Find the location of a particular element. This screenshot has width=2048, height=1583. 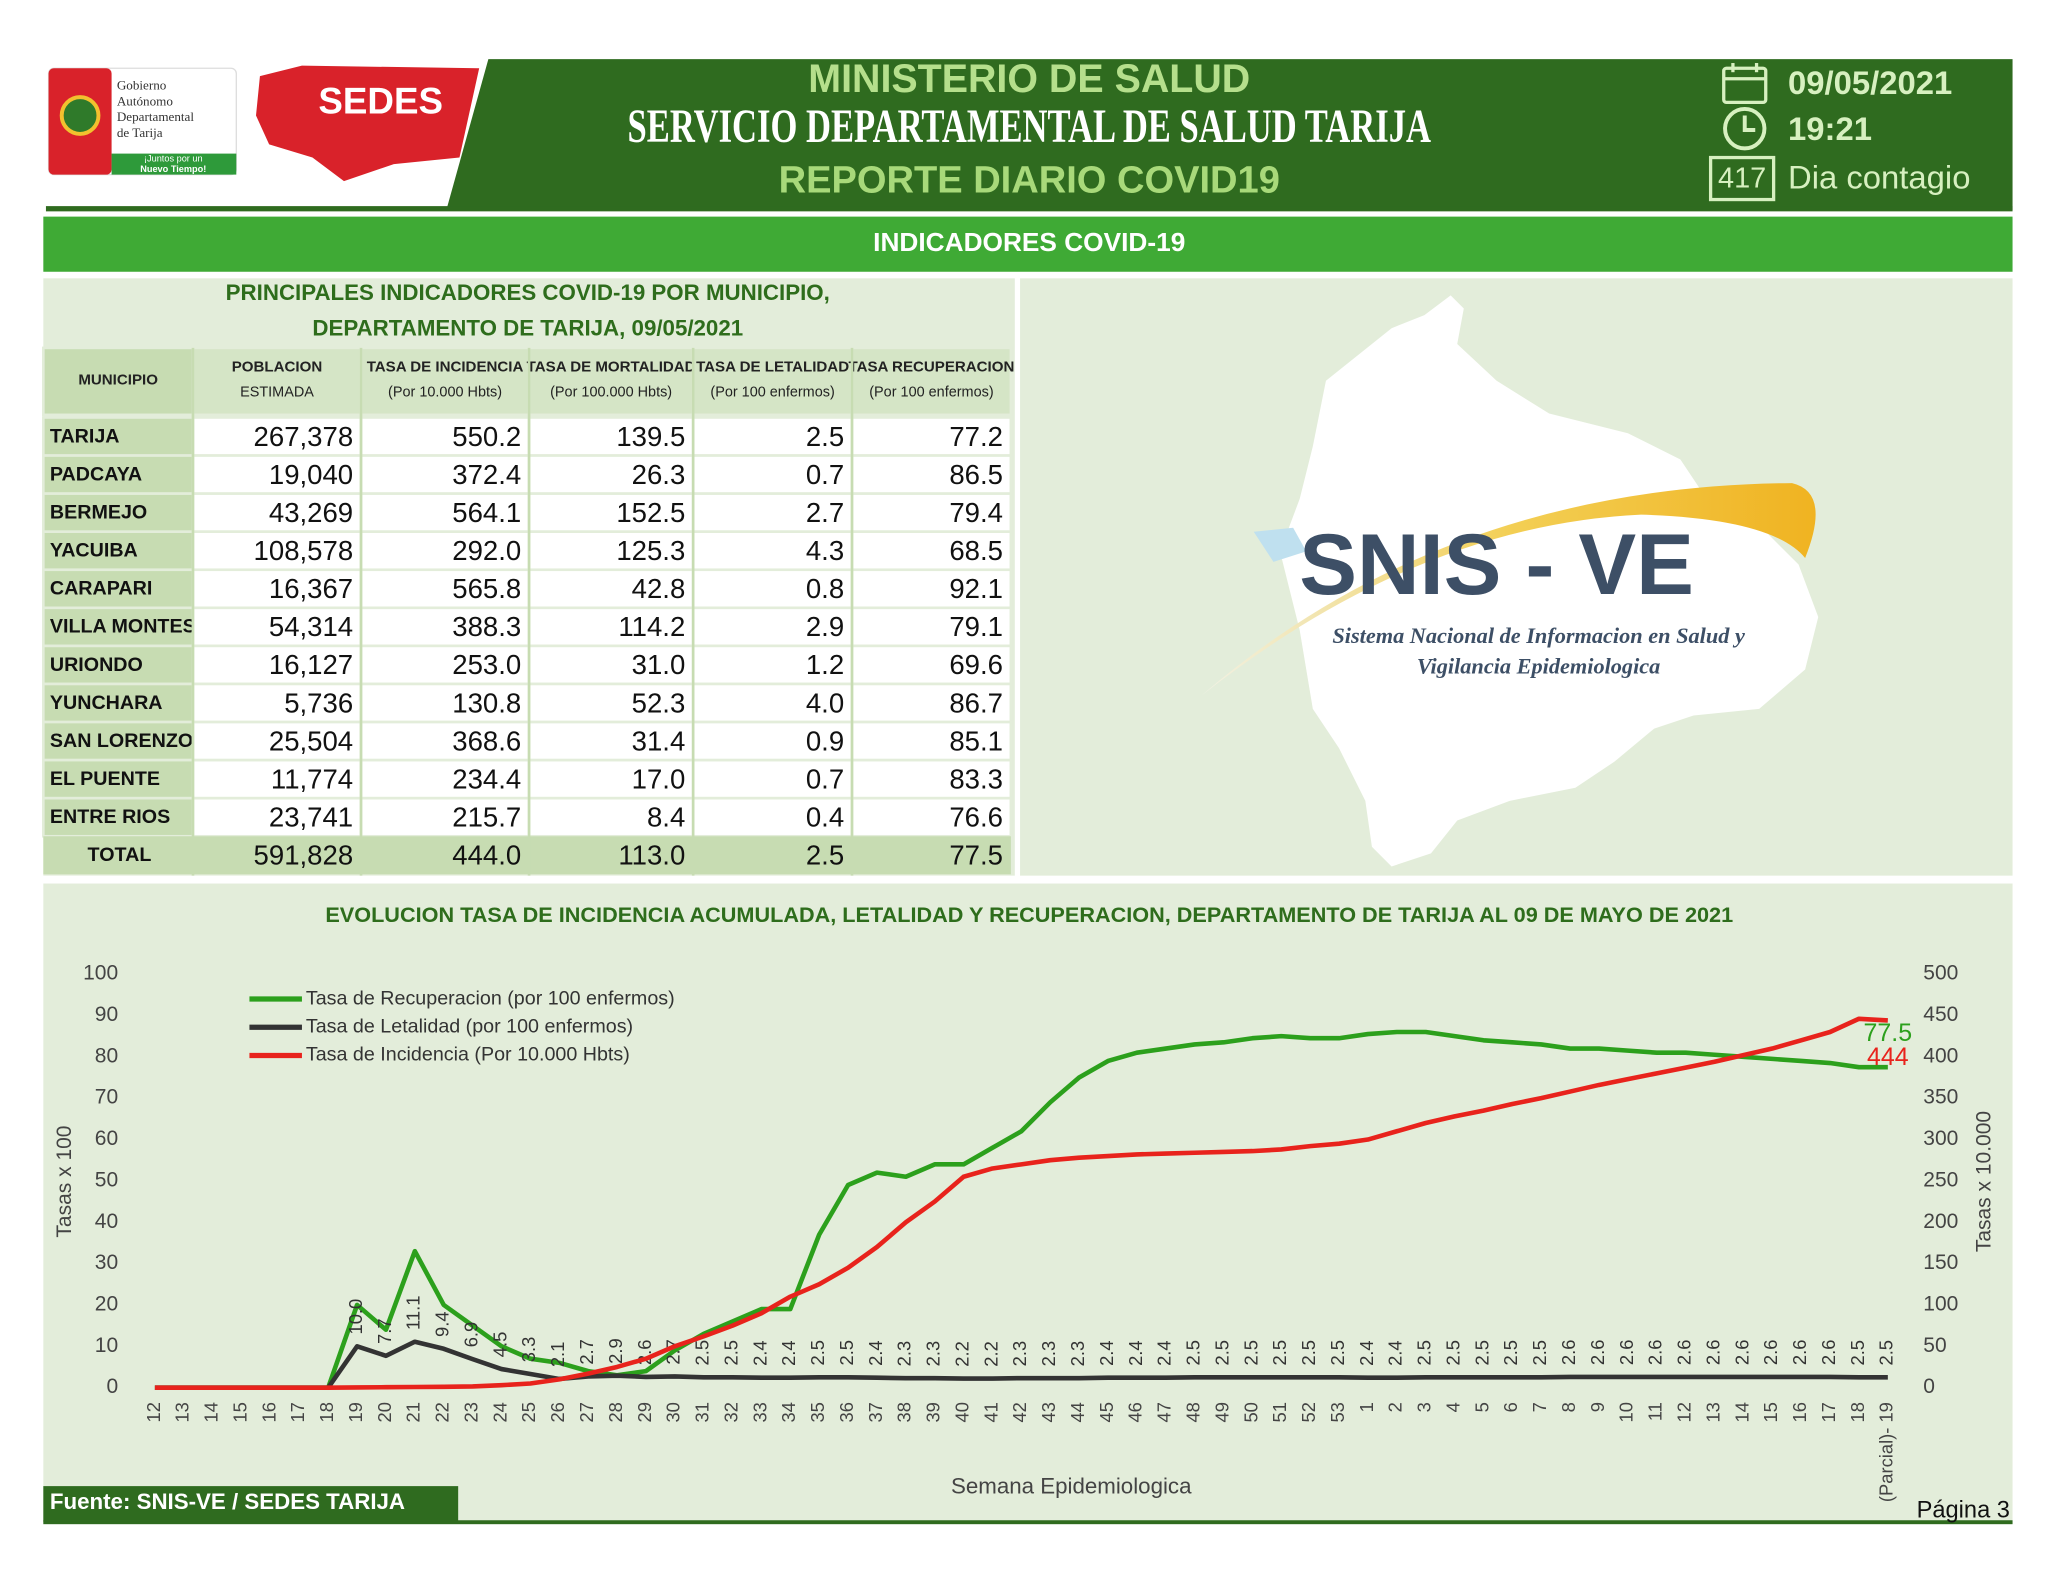

x-tick-label: 2 is located at coordinates (1395, 1407).